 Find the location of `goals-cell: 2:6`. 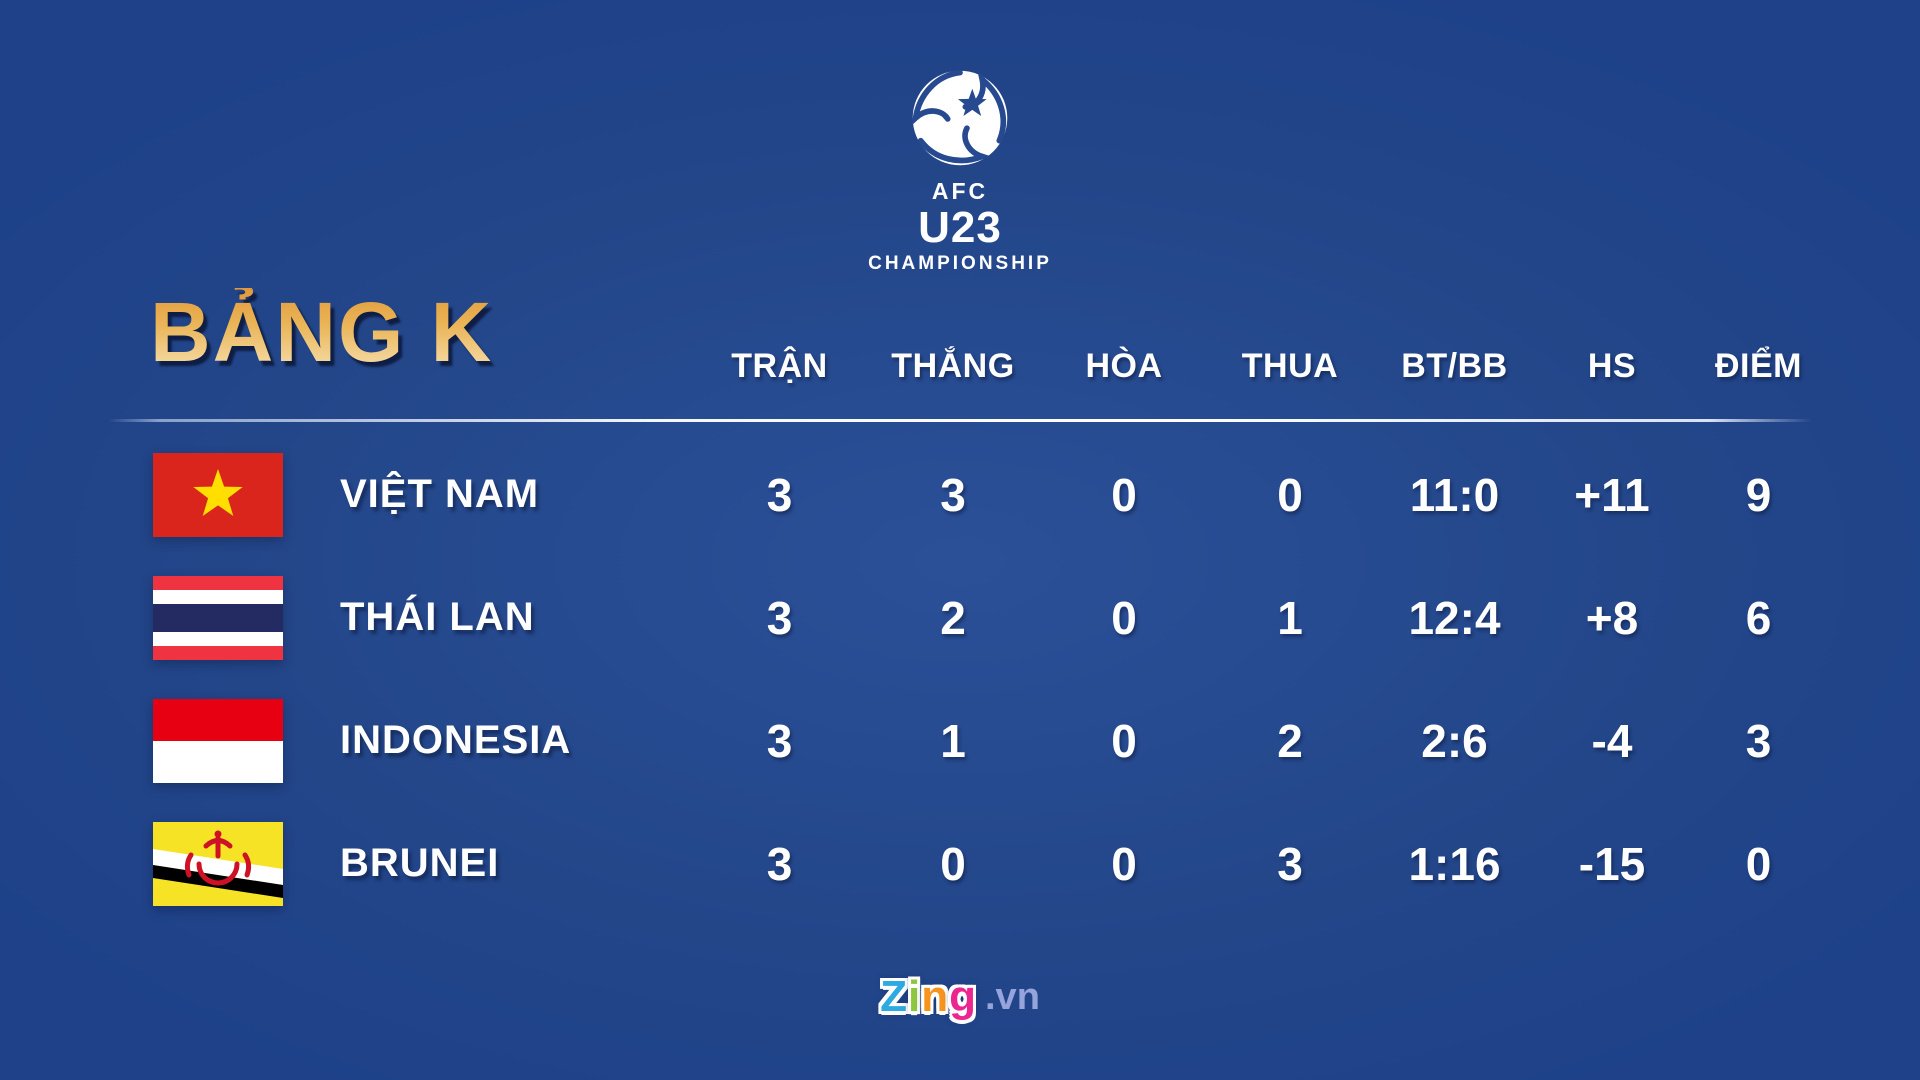

goals-cell: 2:6 is located at coordinates (1454, 740).